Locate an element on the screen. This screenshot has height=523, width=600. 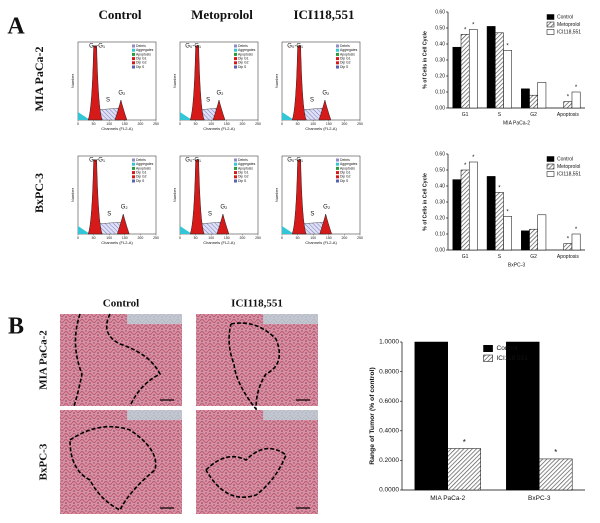
cyan-debris is located at coordinates (288, 116).